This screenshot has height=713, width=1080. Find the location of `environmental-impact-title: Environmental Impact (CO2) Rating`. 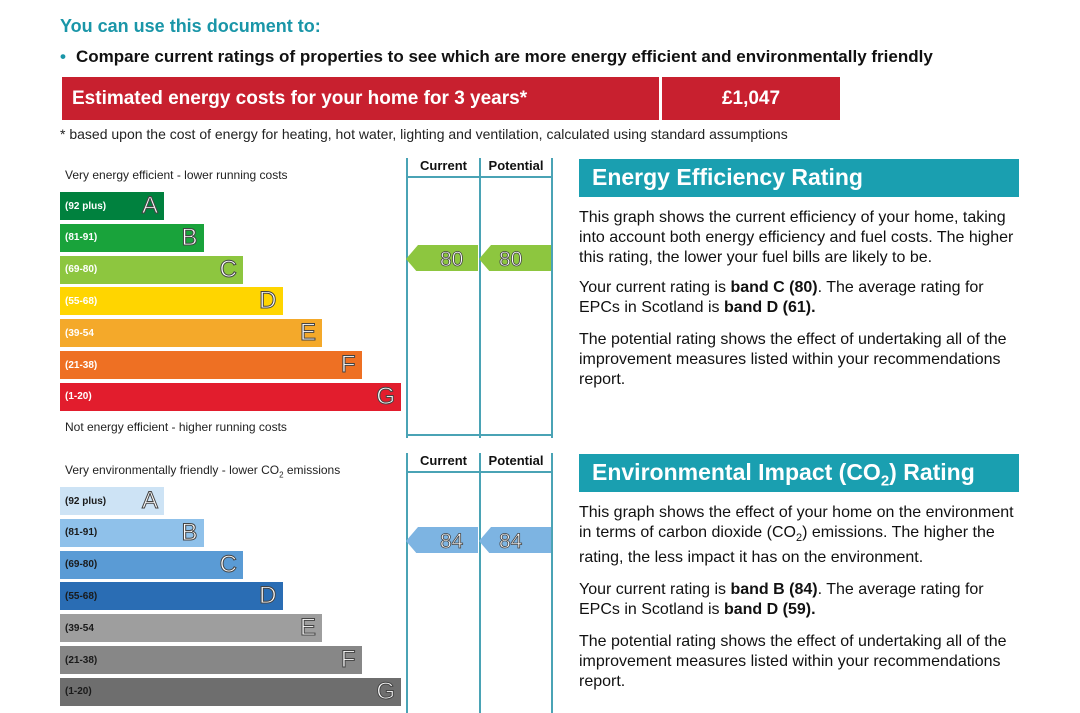

environmental-impact-title: Environmental Impact (CO2) Rating is located at coordinates (799, 473).